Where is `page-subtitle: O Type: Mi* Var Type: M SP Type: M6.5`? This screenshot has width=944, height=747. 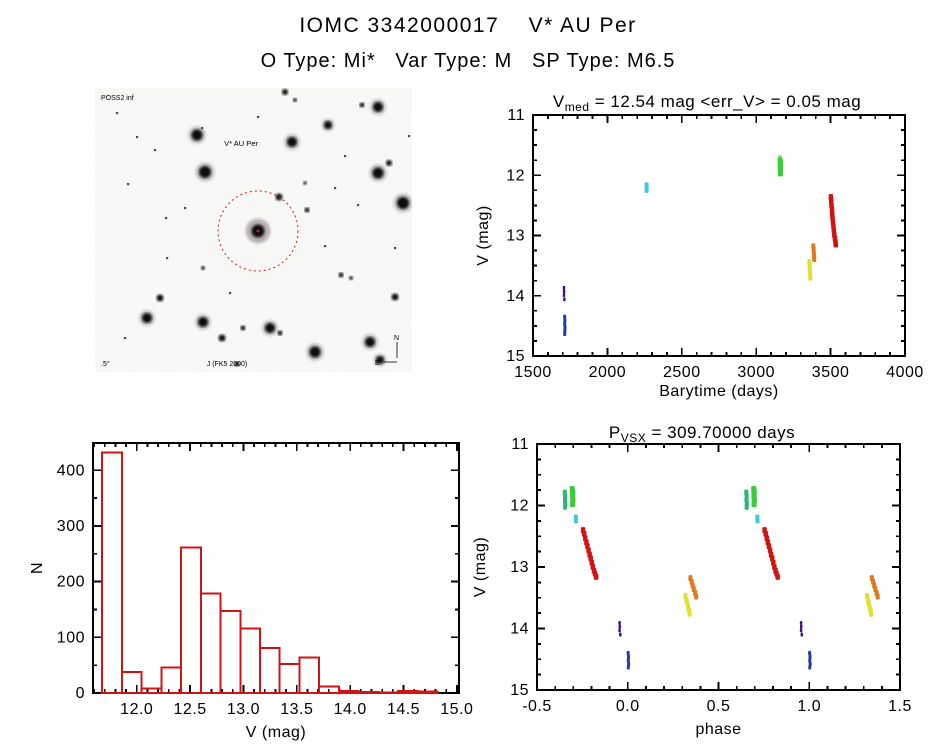 page-subtitle: O Type: Mi* Var Type: M SP Type: M6.5 is located at coordinates (468, 61).